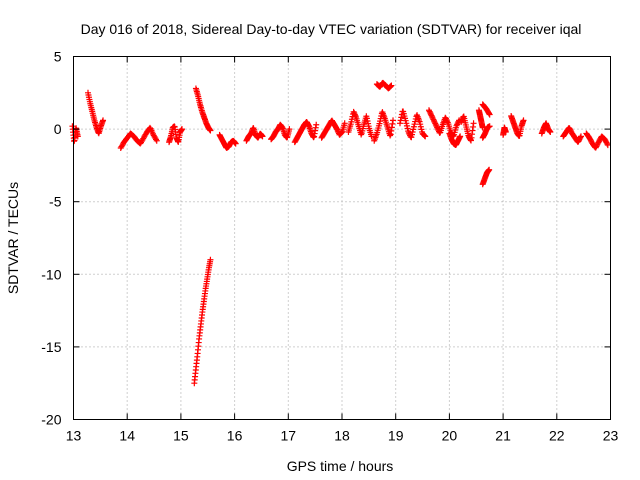 The image size is (640, 480). What do you see at coordinates (51, 238) in the screenshot?
I see `y-axis-tick-labels: -20 -15 -10 -5 0 5` at bounding box center [51, 238].